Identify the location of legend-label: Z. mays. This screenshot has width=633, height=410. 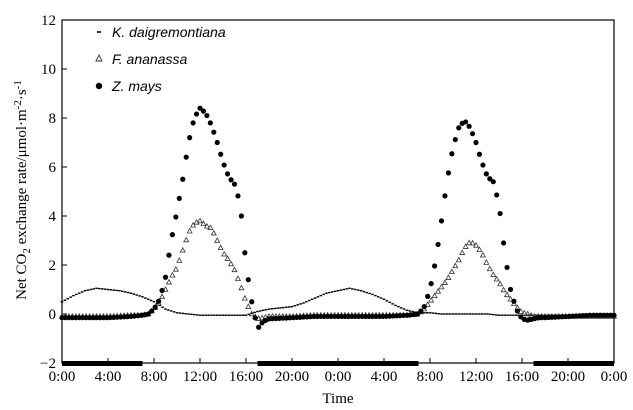
(136, 86).